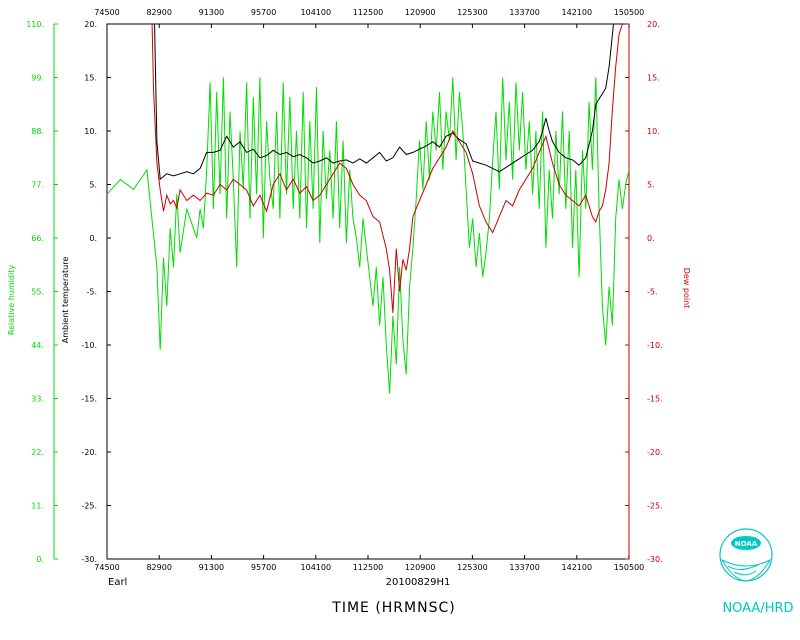 Image resolution: width=800 pixels, height=640 pixels. What do you see at coordinates (89, 345) in the screenshot?
I see `temperature-tick-label: -10.` at bounding box center [89, 345].